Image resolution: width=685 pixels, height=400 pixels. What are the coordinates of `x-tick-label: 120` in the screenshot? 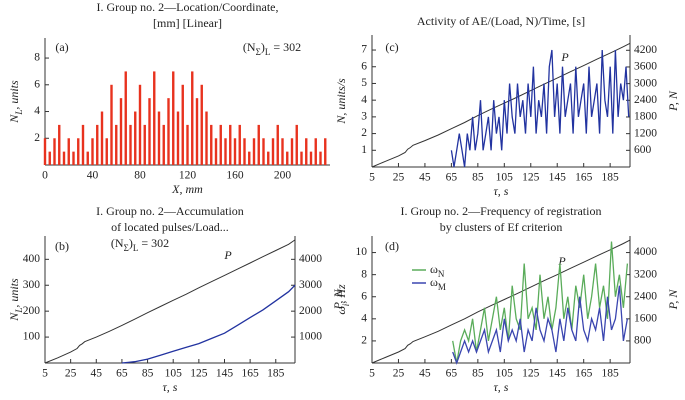 It's located at (188, 176).